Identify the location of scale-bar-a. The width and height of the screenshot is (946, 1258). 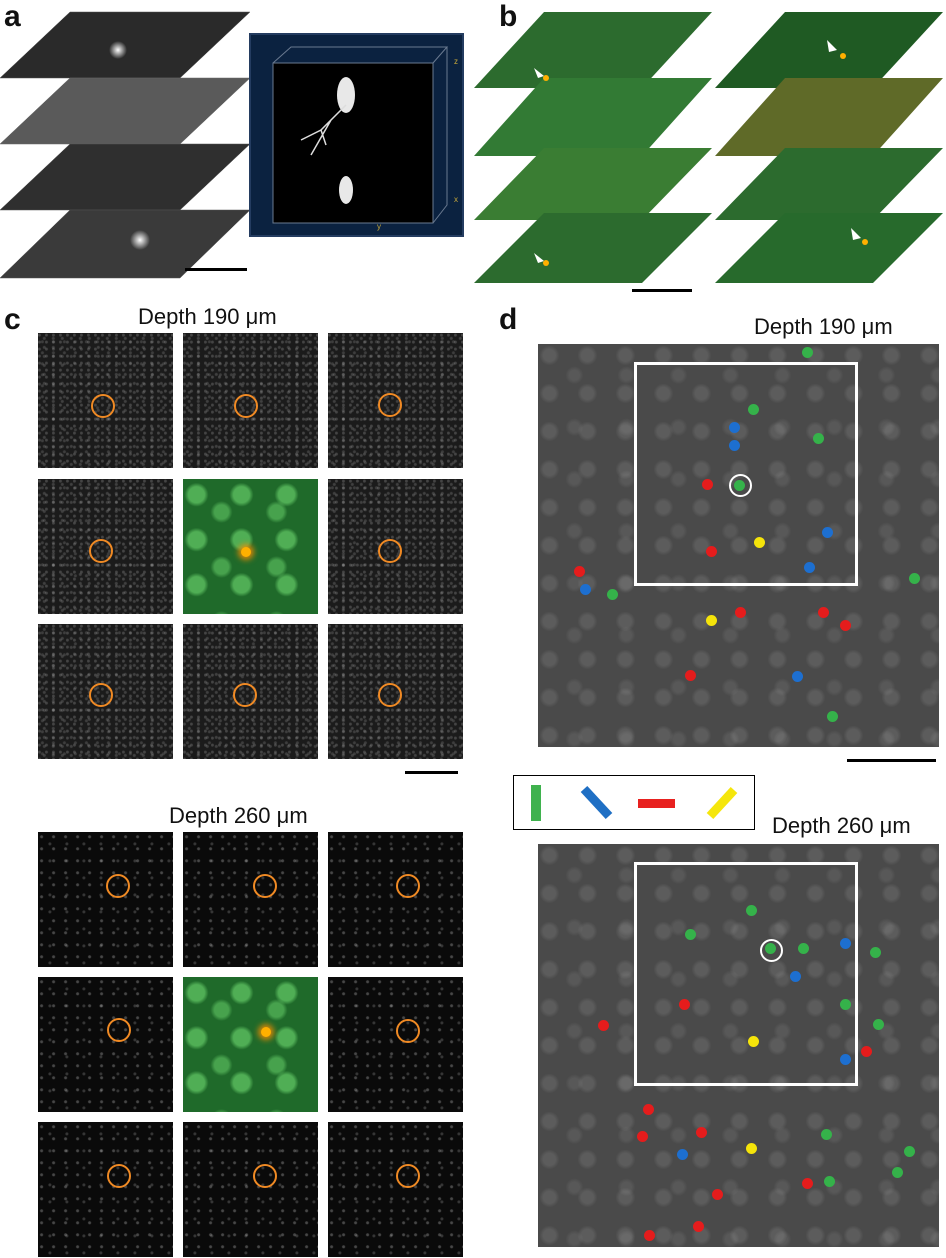
(216, 269).